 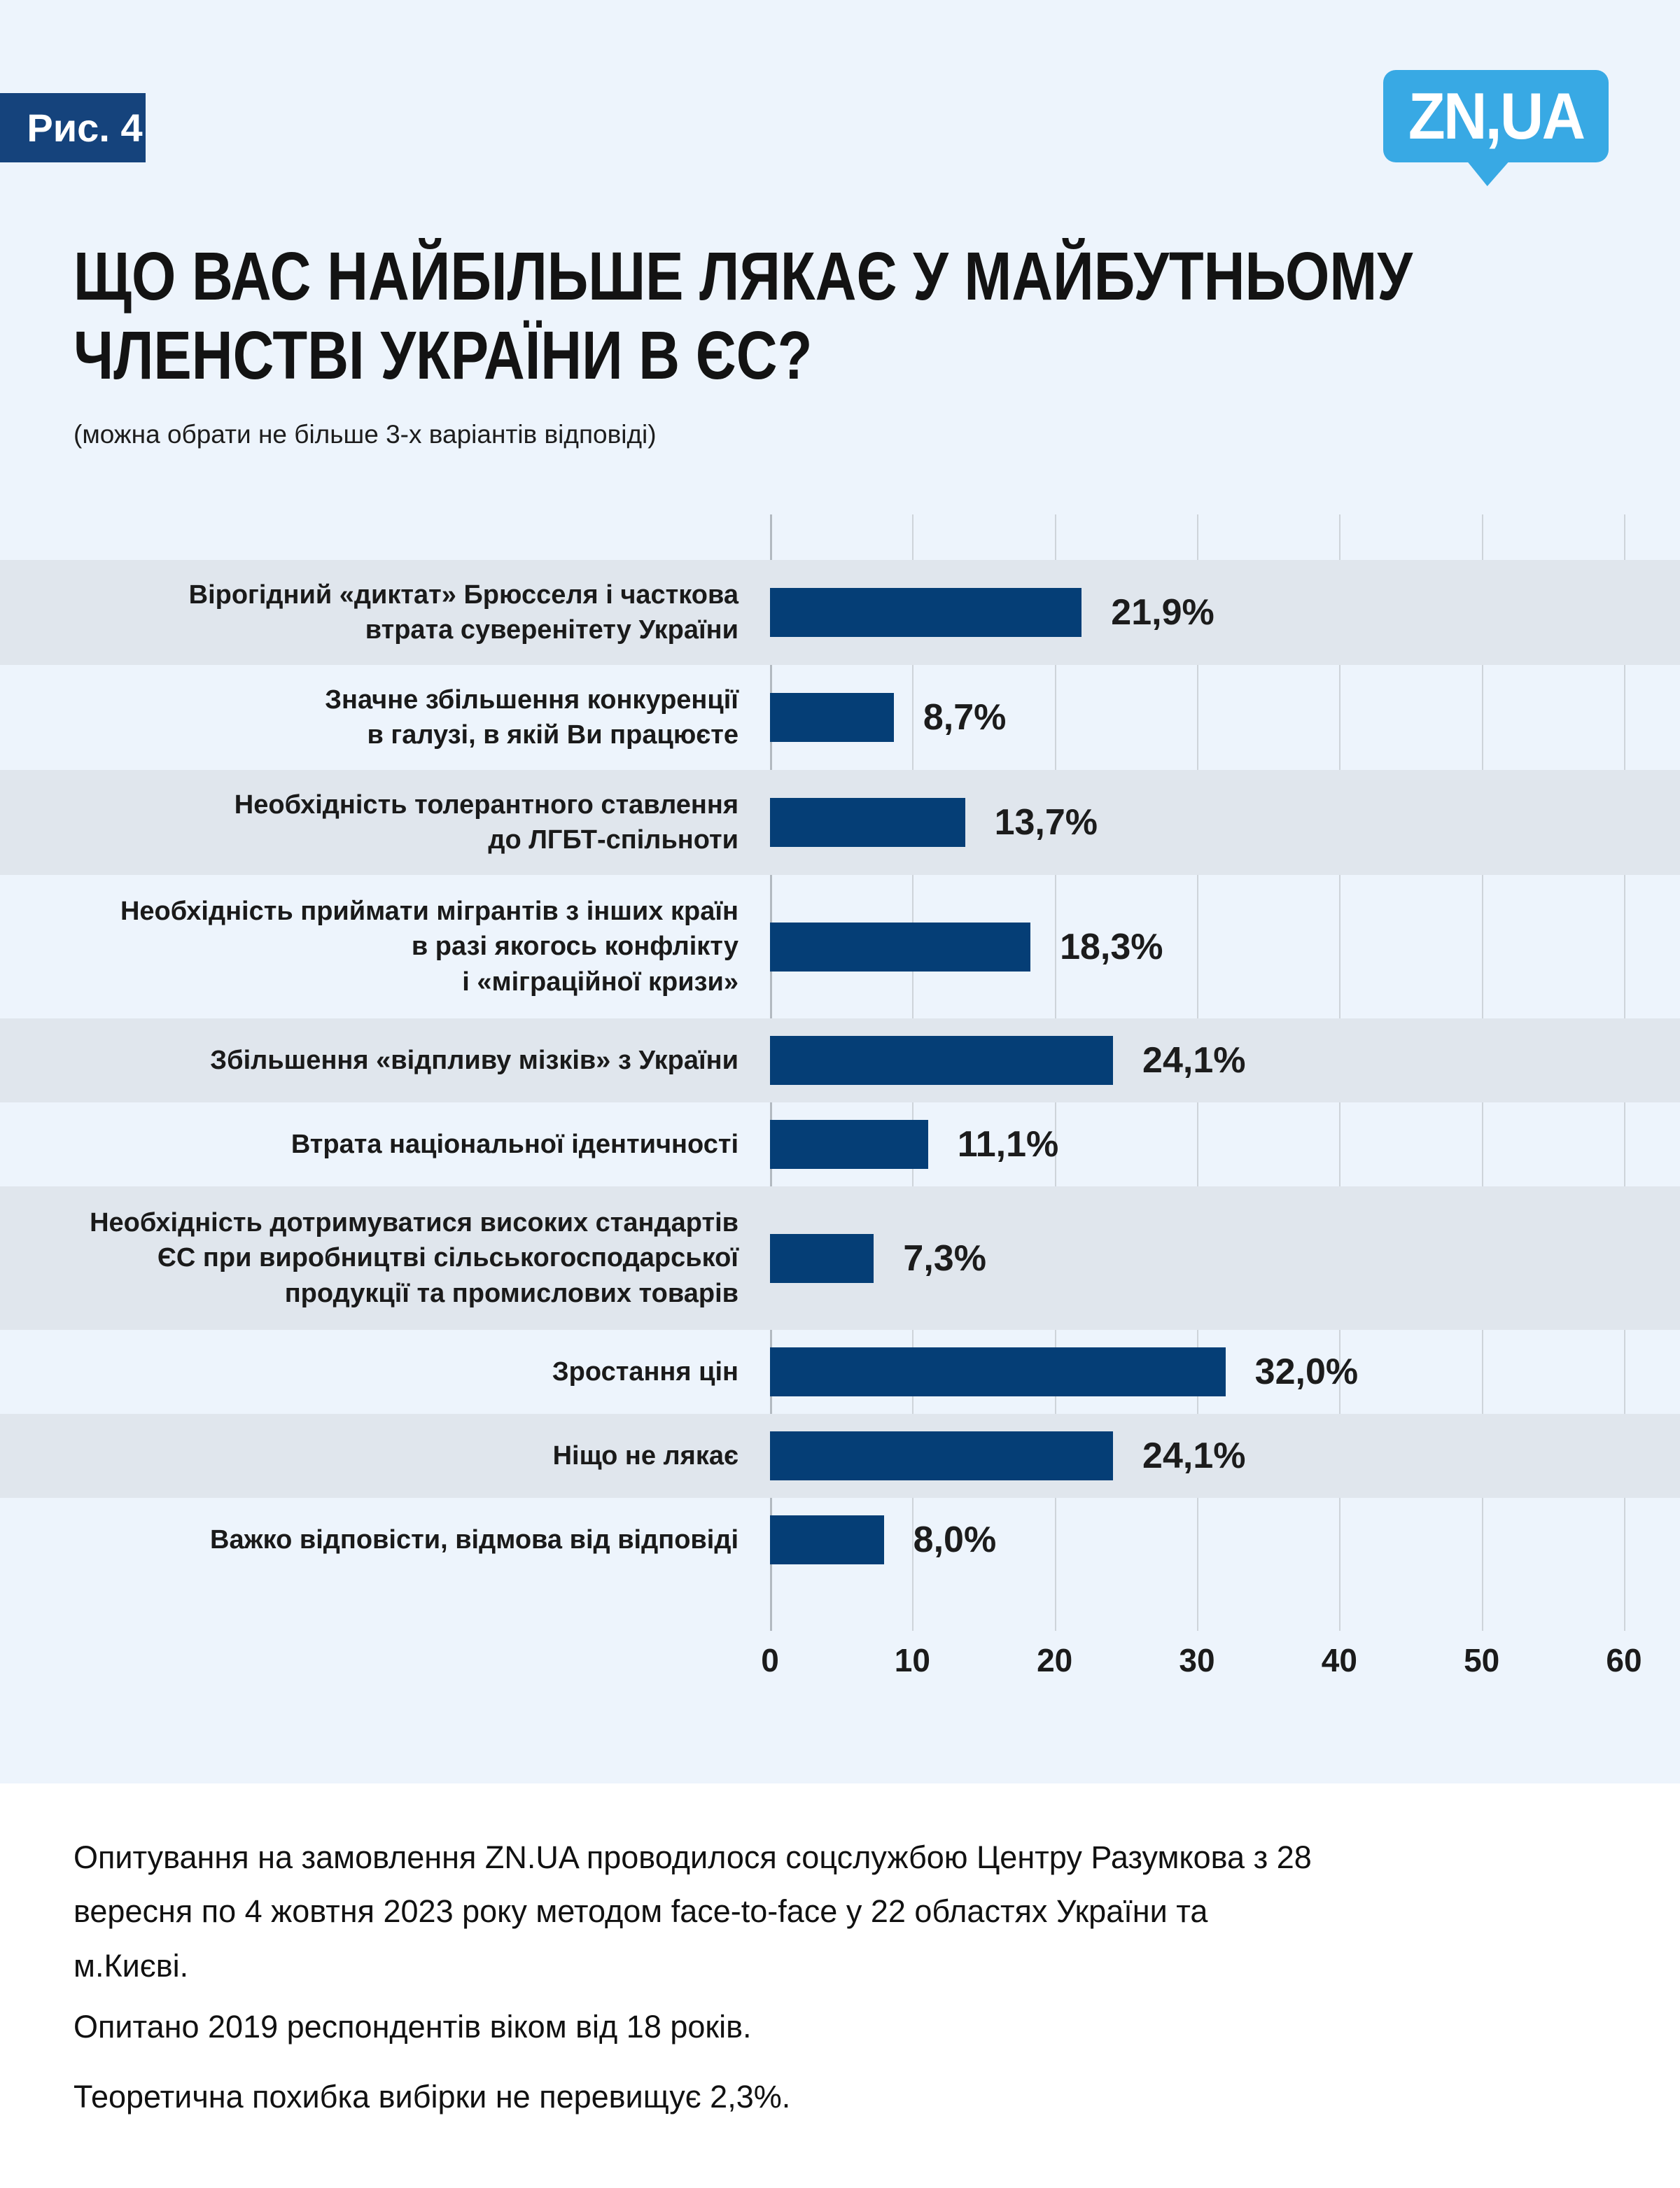 I want to click on table-row: Ніщо не лякає 24,1%, so click(x=840, y=1456).